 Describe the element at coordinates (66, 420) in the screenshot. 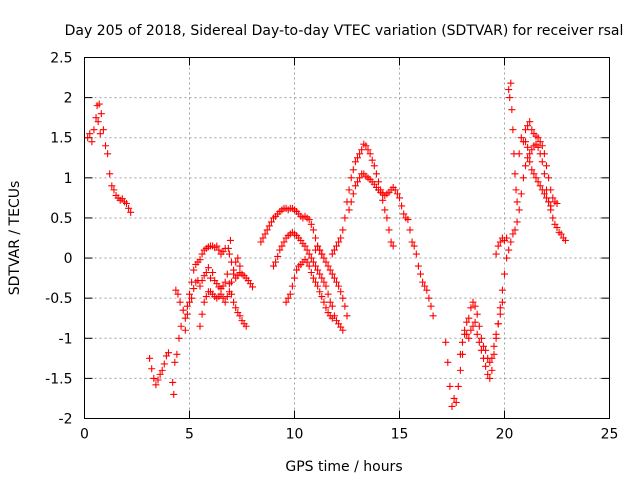

I see `y-tick-label: -2` at that location.